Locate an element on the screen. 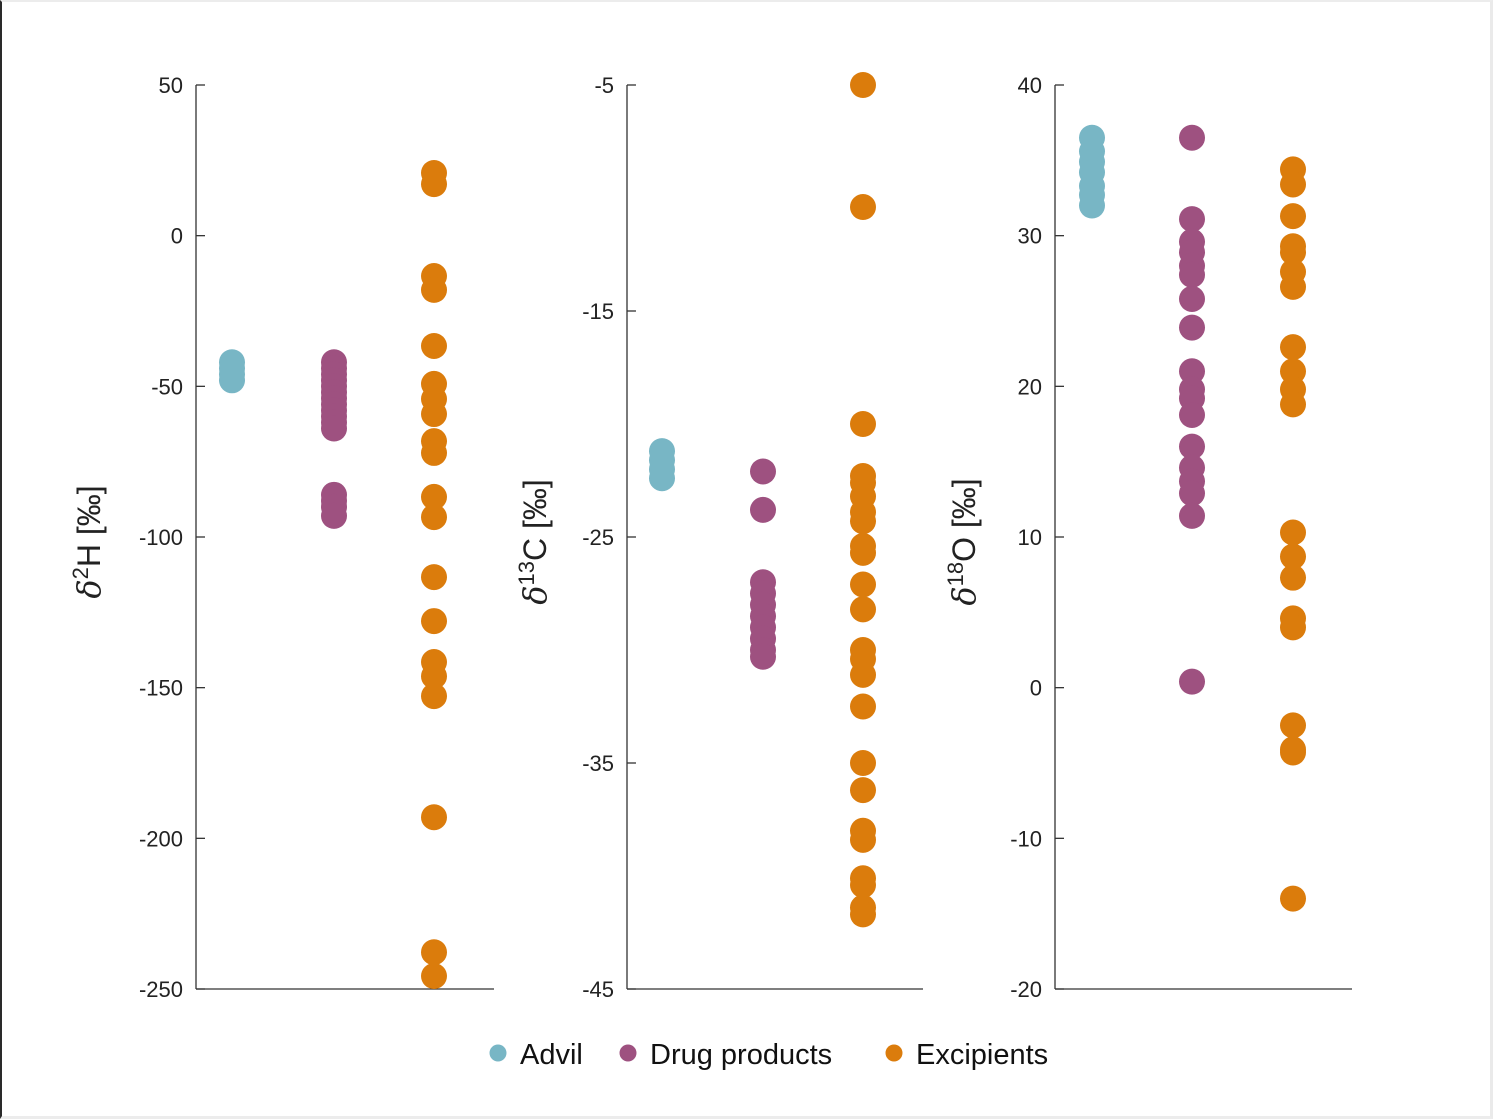 The width and height of the screenshot is (1493, 1119). y-axis-label: δ18O [‰] is located at coordinates (963, 541).